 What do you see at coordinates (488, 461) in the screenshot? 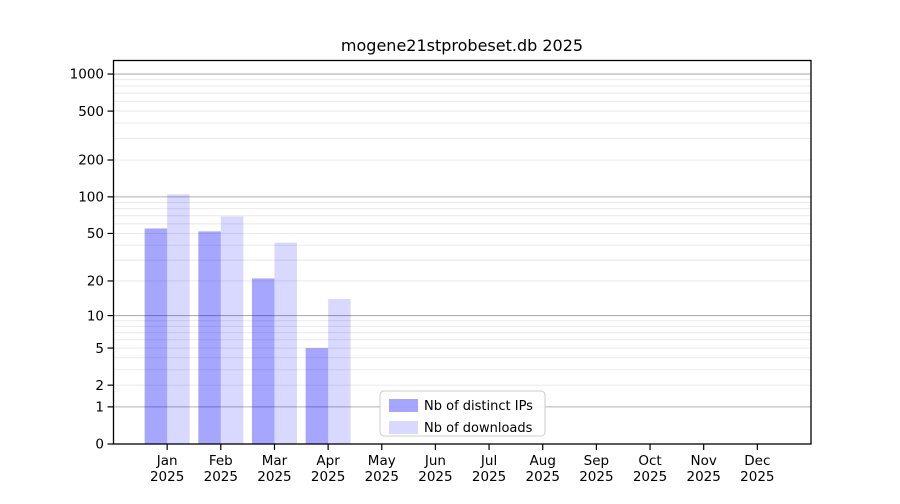
I see `x-tick-label-month: Jul` at bounding box center [488, 461].